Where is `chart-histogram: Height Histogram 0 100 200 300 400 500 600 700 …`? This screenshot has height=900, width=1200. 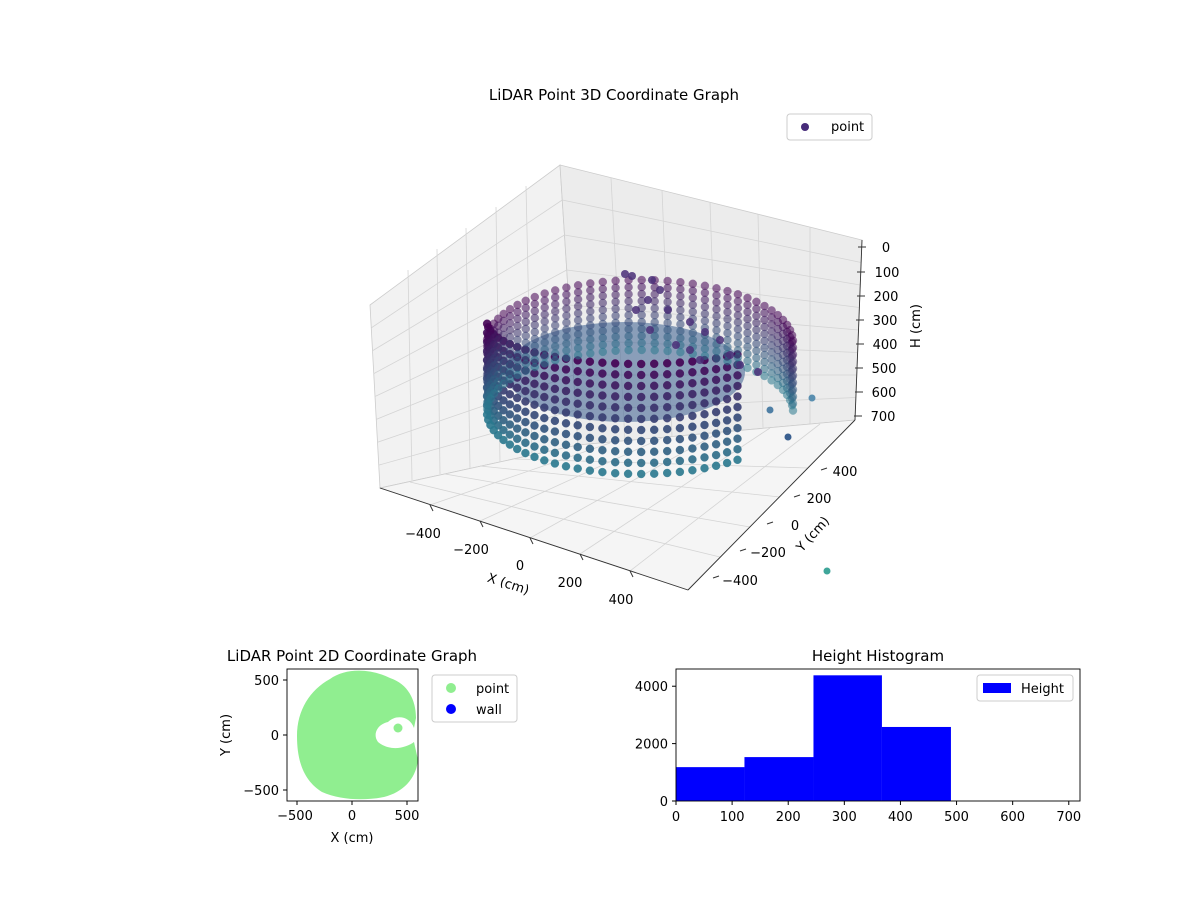
chart-histogram: Height Histogram 0 100 200 300 400 500 600 700 … is located at coordinates (858, 736).